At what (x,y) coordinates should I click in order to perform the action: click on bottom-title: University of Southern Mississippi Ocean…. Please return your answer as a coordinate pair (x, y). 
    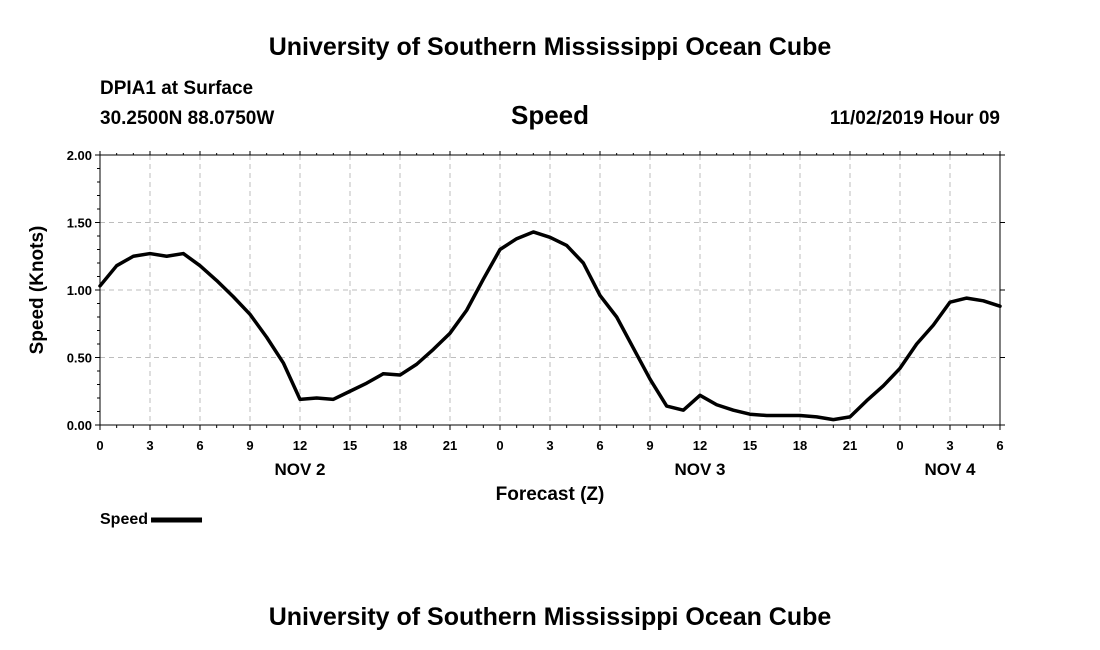
    Looking at the image, I should click on (550, 617).